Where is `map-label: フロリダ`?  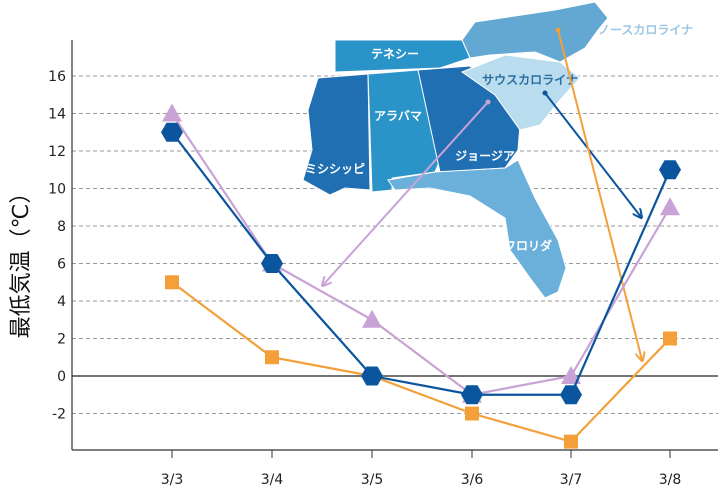 map-label: フロリダ is located at coordinates (528, 245).